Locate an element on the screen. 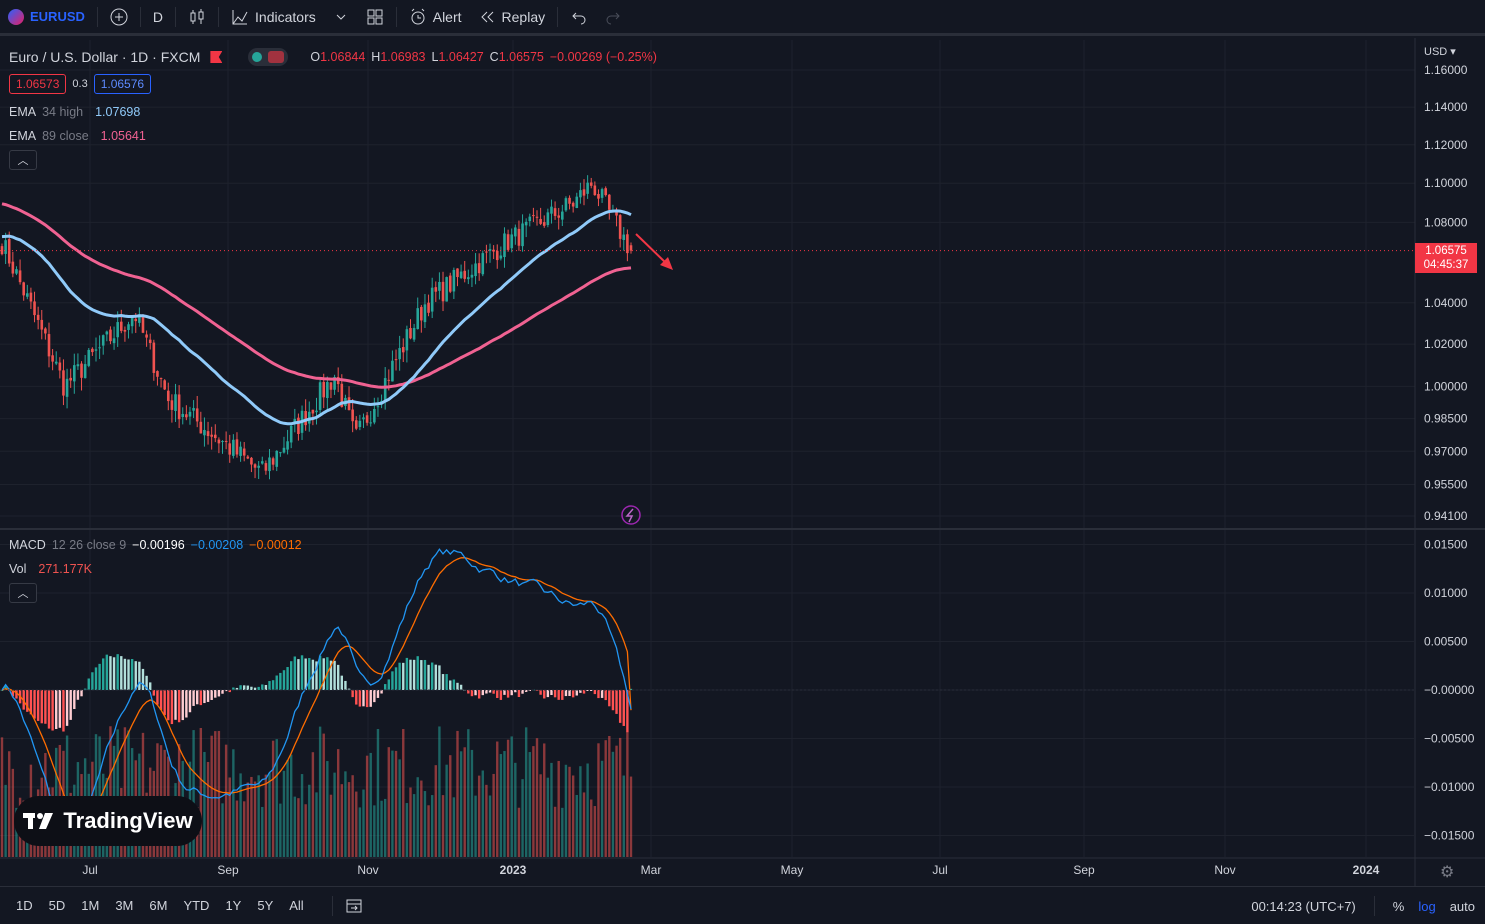 The width and height of the screenshot is (1485, 924). range-button-3m: 3M is located at coordinates (124, 905).